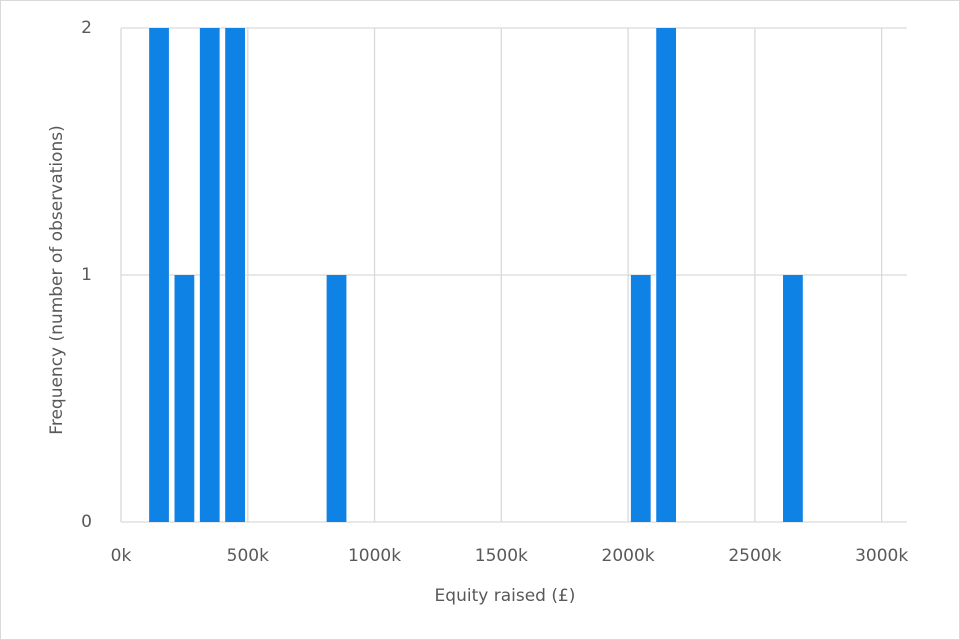 The image size is (960, 640). Describe the element at coordinates (374, 556) in the screenshot. I see `x-tick-label: 1000k` at that location.